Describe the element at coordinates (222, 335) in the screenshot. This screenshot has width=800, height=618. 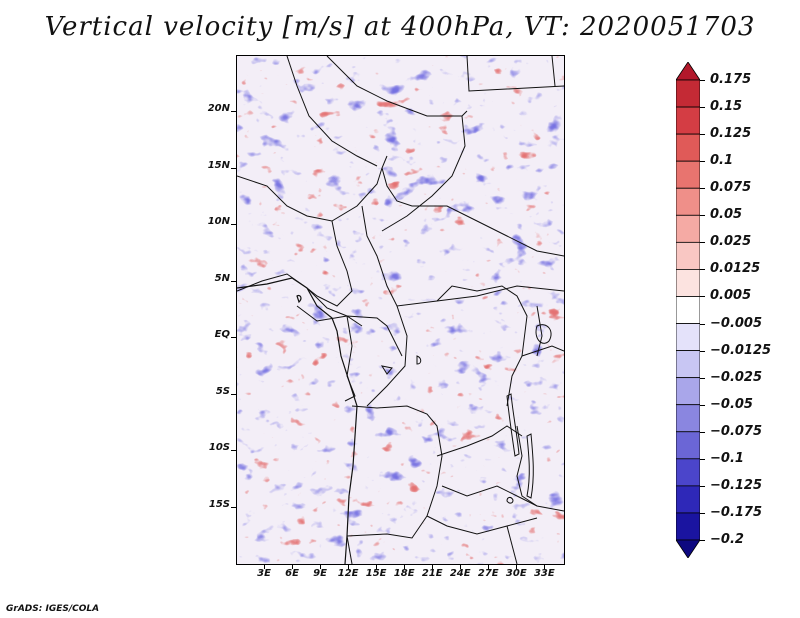
I see `lat-tick-label: EQ` at that location.